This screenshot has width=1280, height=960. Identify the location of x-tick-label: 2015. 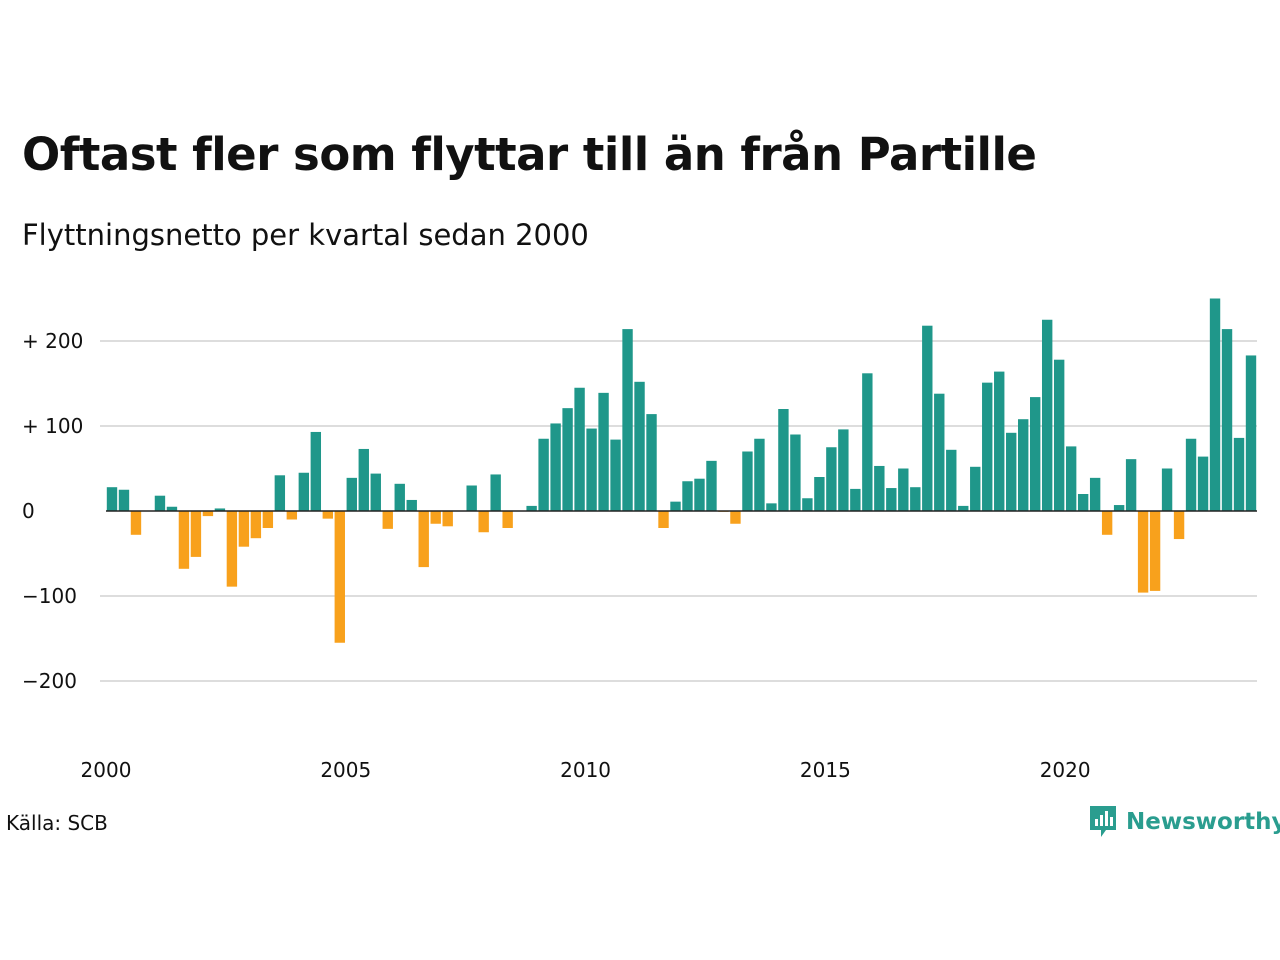
(825, 770).